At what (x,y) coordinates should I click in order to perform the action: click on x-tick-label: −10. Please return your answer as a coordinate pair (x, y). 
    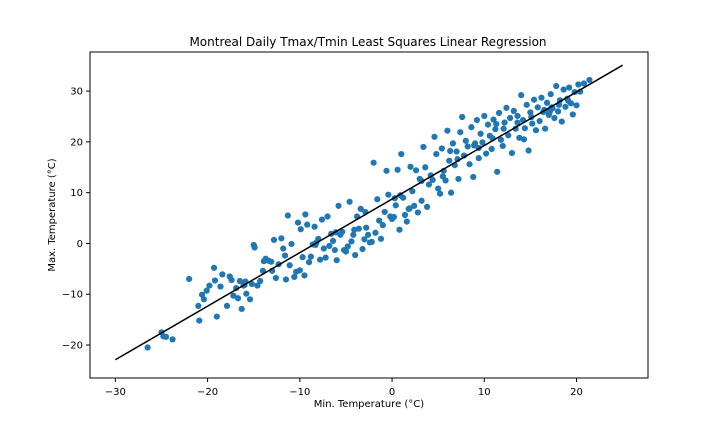
    Looking at the image, I should click on (299, 392).